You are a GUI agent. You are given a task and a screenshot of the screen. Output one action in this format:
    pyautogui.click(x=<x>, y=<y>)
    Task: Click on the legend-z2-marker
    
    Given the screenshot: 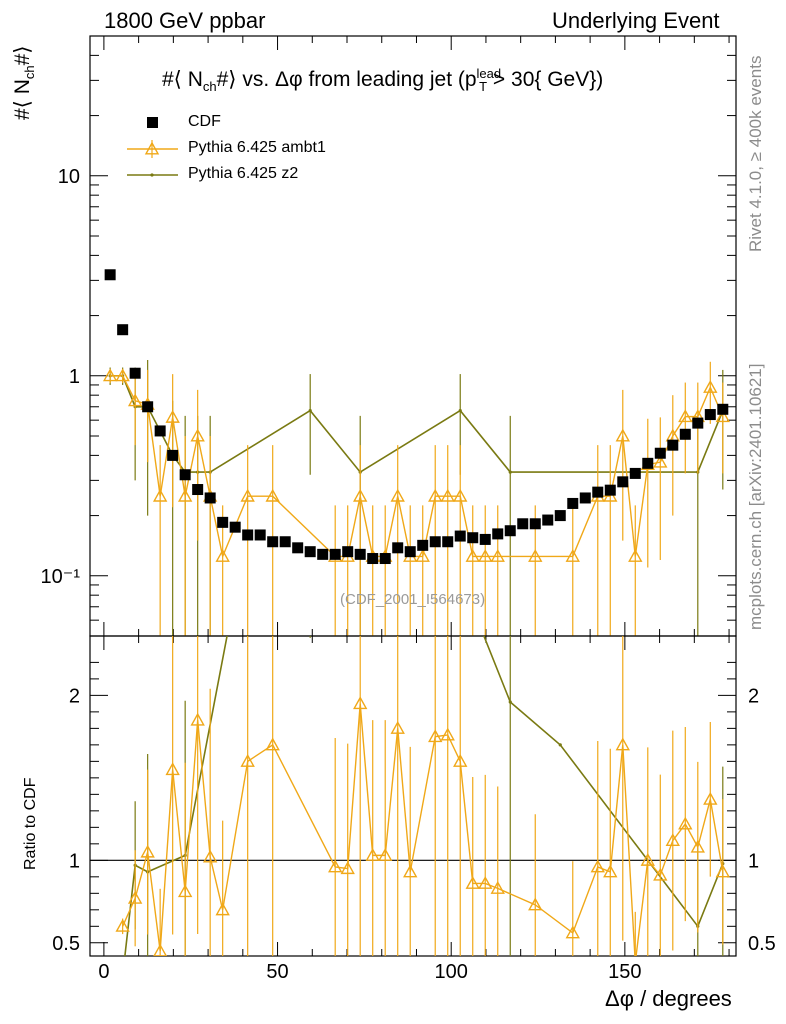 What is the action you would take?
    pyautogui.click(x=152, y=175)
    